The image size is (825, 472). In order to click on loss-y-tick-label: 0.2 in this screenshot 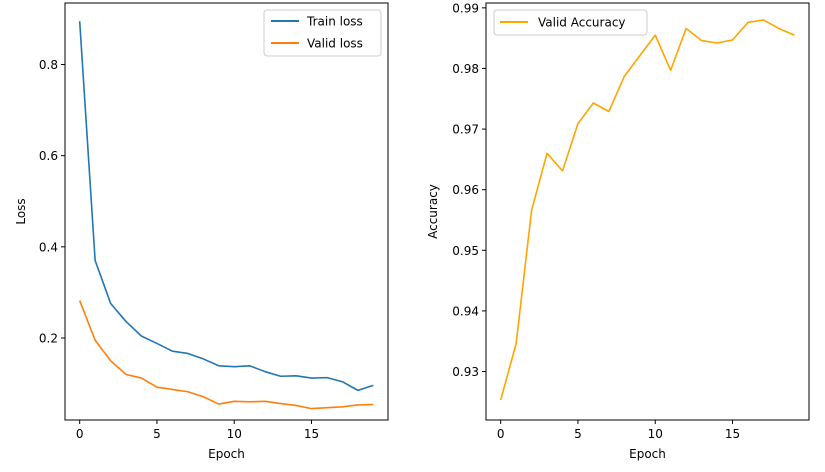, I will do `click(48, 338)`.